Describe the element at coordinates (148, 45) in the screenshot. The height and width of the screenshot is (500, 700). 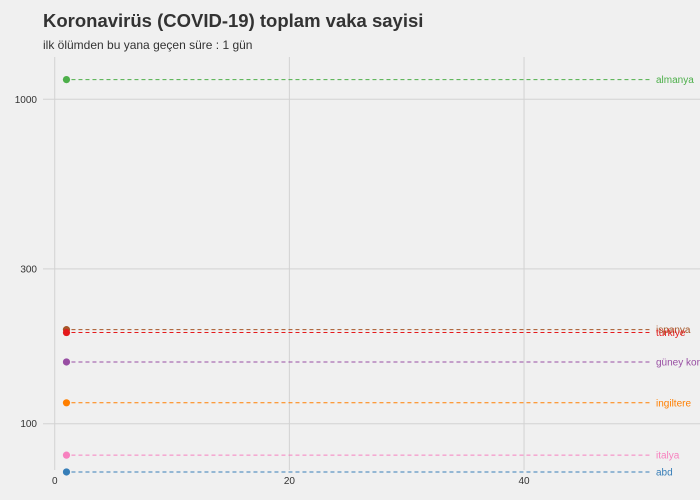
I see `chart-subtitle: ilk ölümden bu yana geçen süre : 1 gün` at that location.